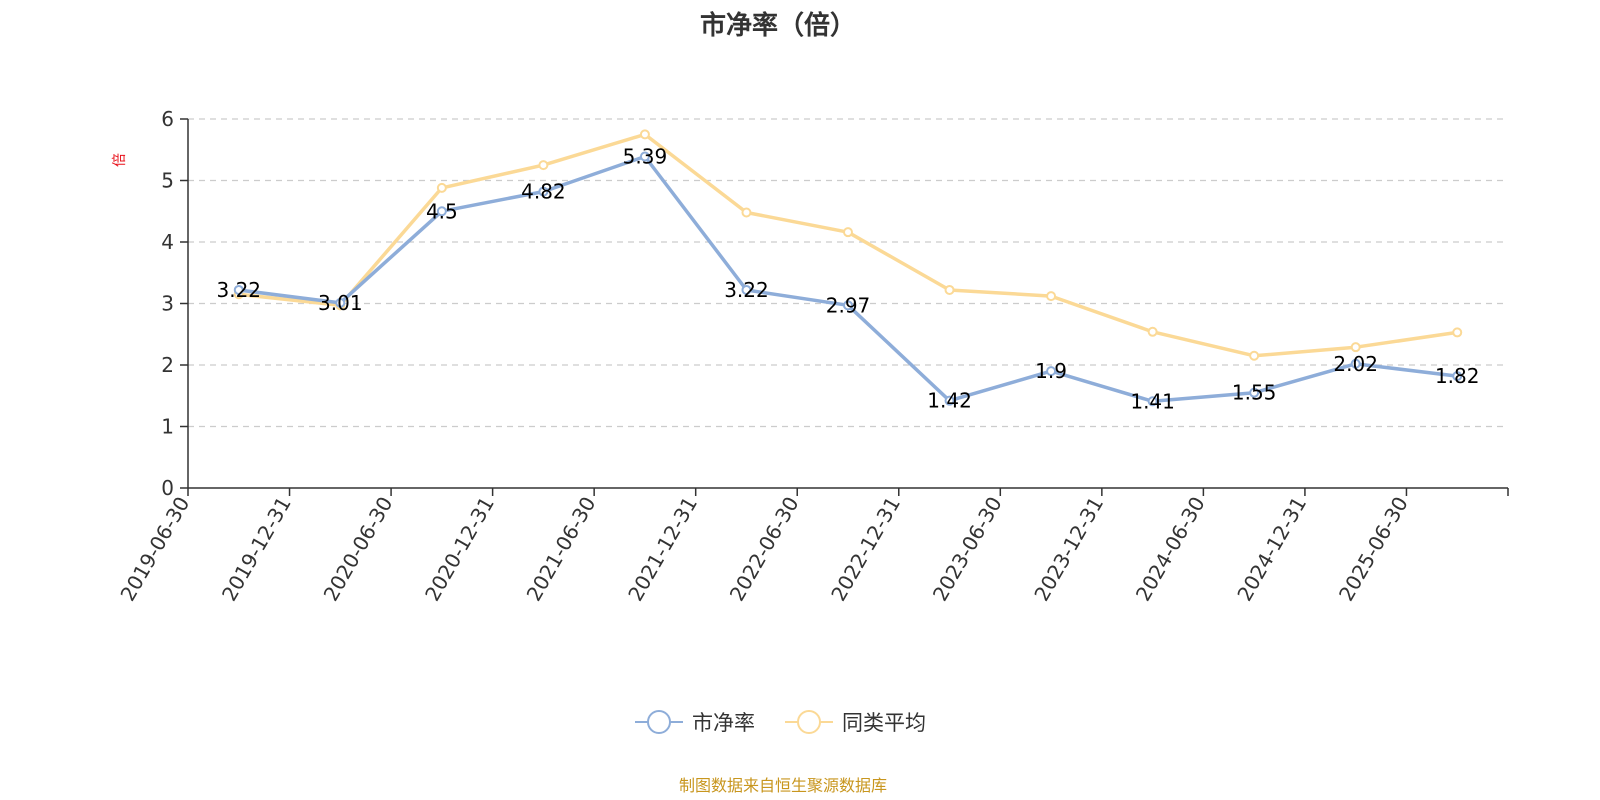 This screenshot has width=1600, height=800. I want to click on point-同类平均-2022-12-31, so click(949, 289).